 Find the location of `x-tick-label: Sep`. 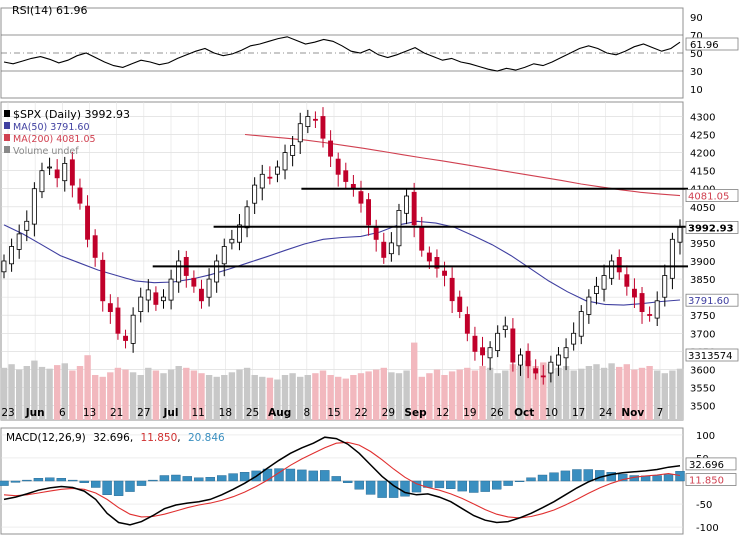

x-tick-label: Sep is located at coordinates (415, 413).